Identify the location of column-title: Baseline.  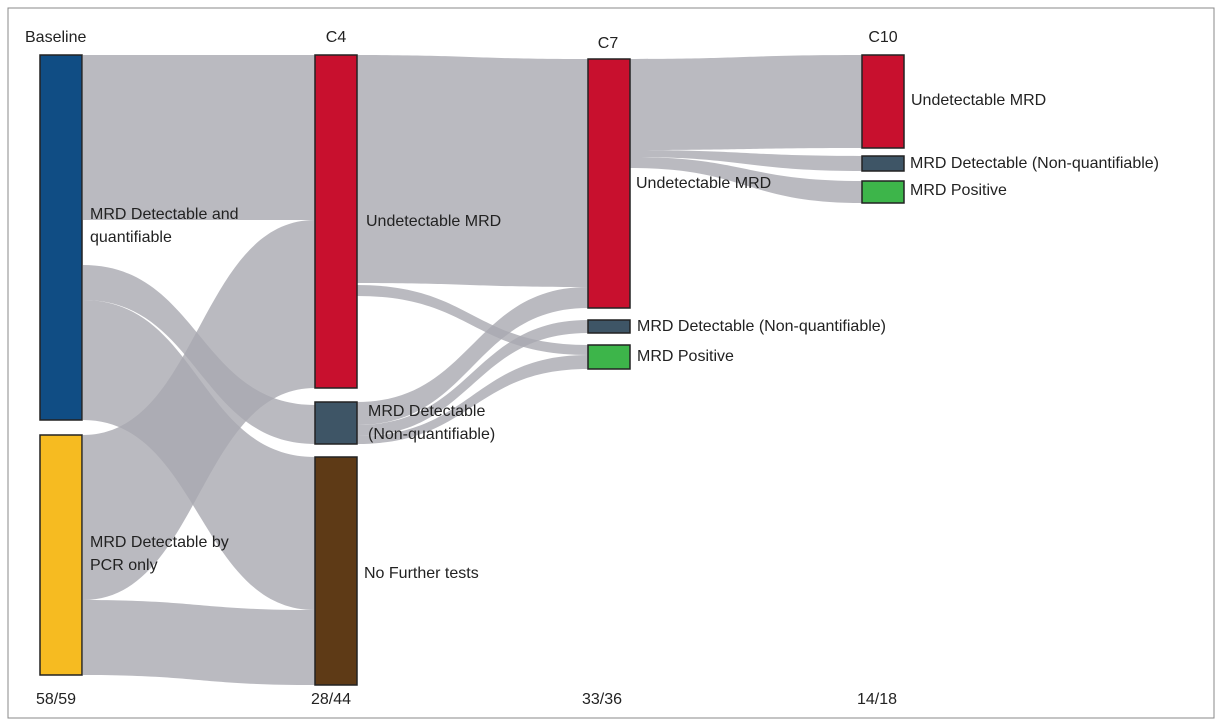
(55, 37).